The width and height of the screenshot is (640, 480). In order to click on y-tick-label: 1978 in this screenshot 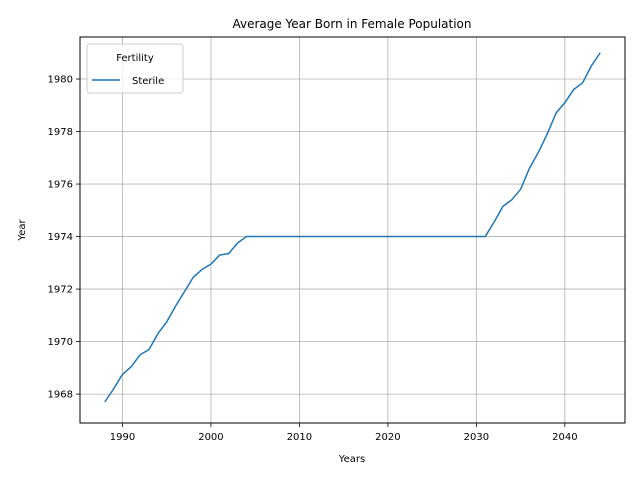, I will do `click(60, 132)`.